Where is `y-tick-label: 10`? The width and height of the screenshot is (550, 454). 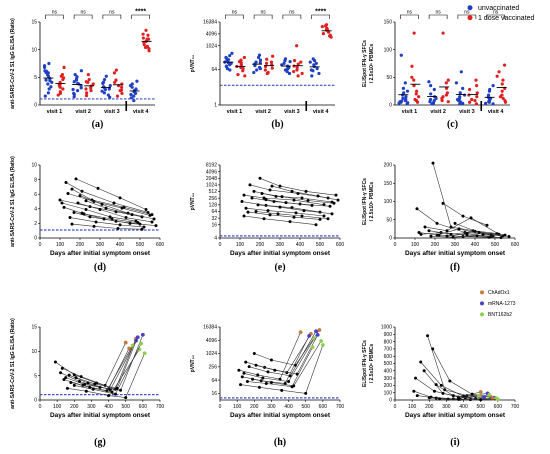
y-tick-label: 10 is located at coordinates (34, 166).